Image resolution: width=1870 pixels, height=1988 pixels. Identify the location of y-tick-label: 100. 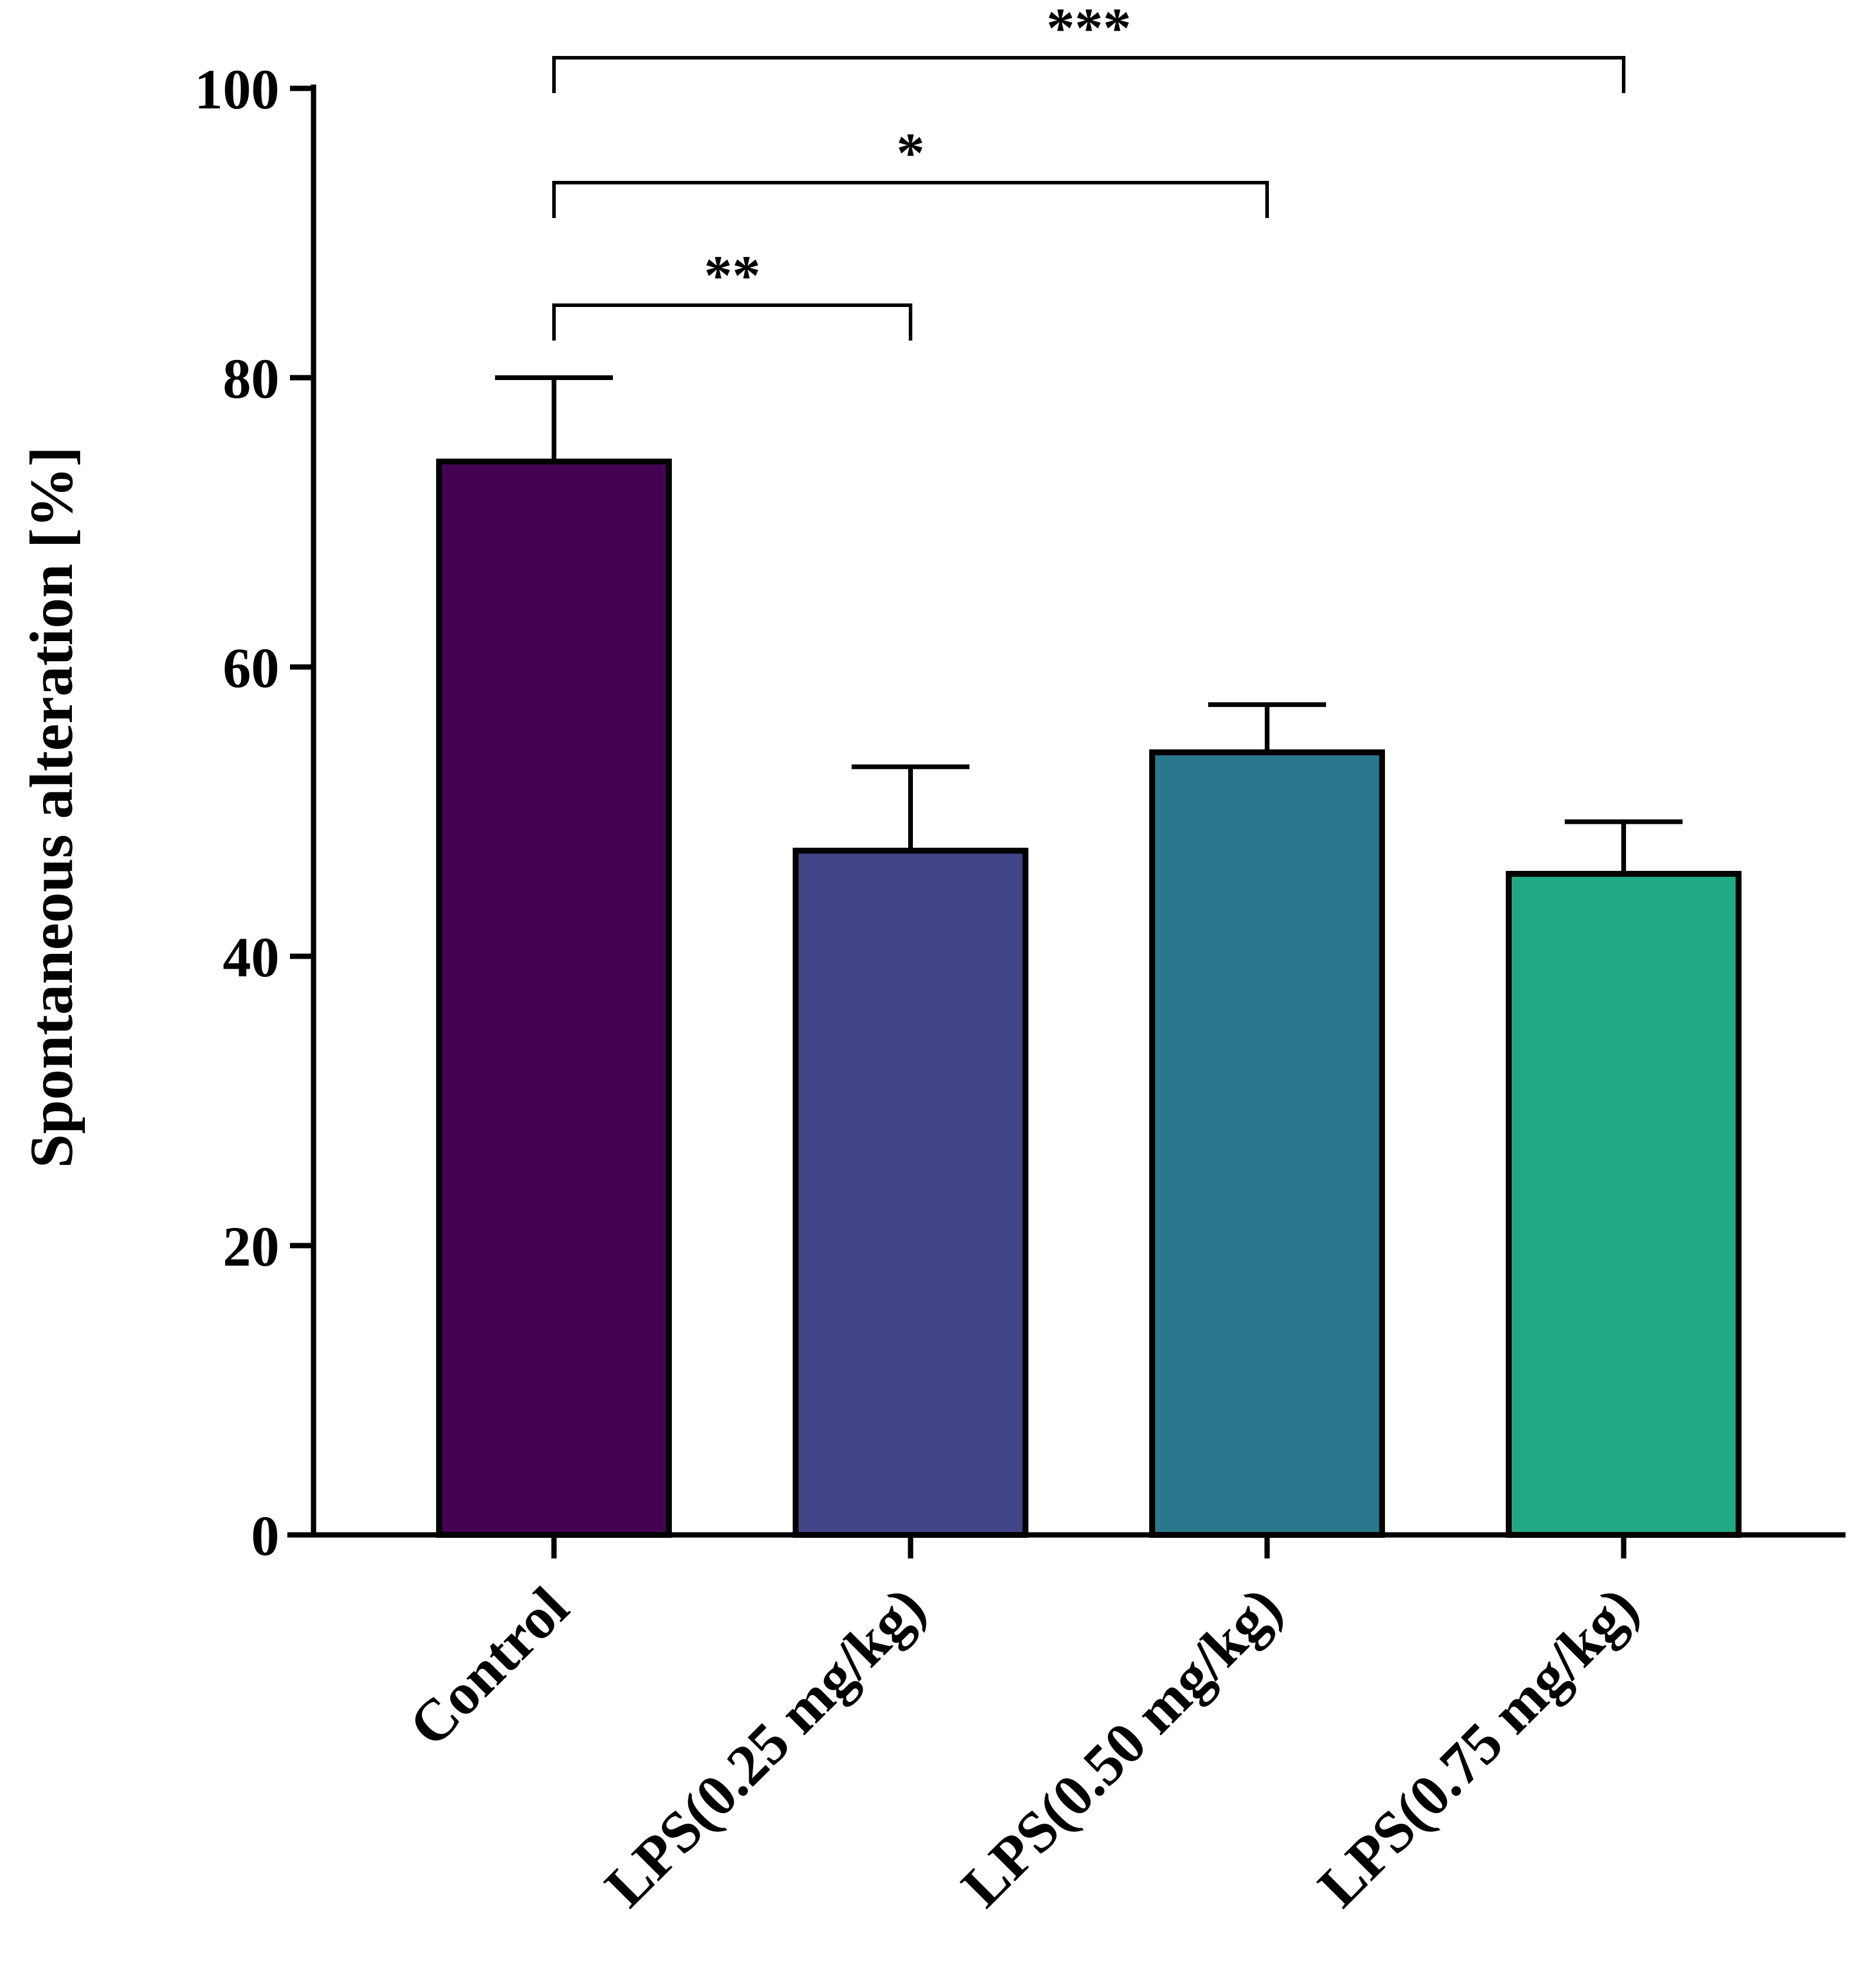
(237, 89).